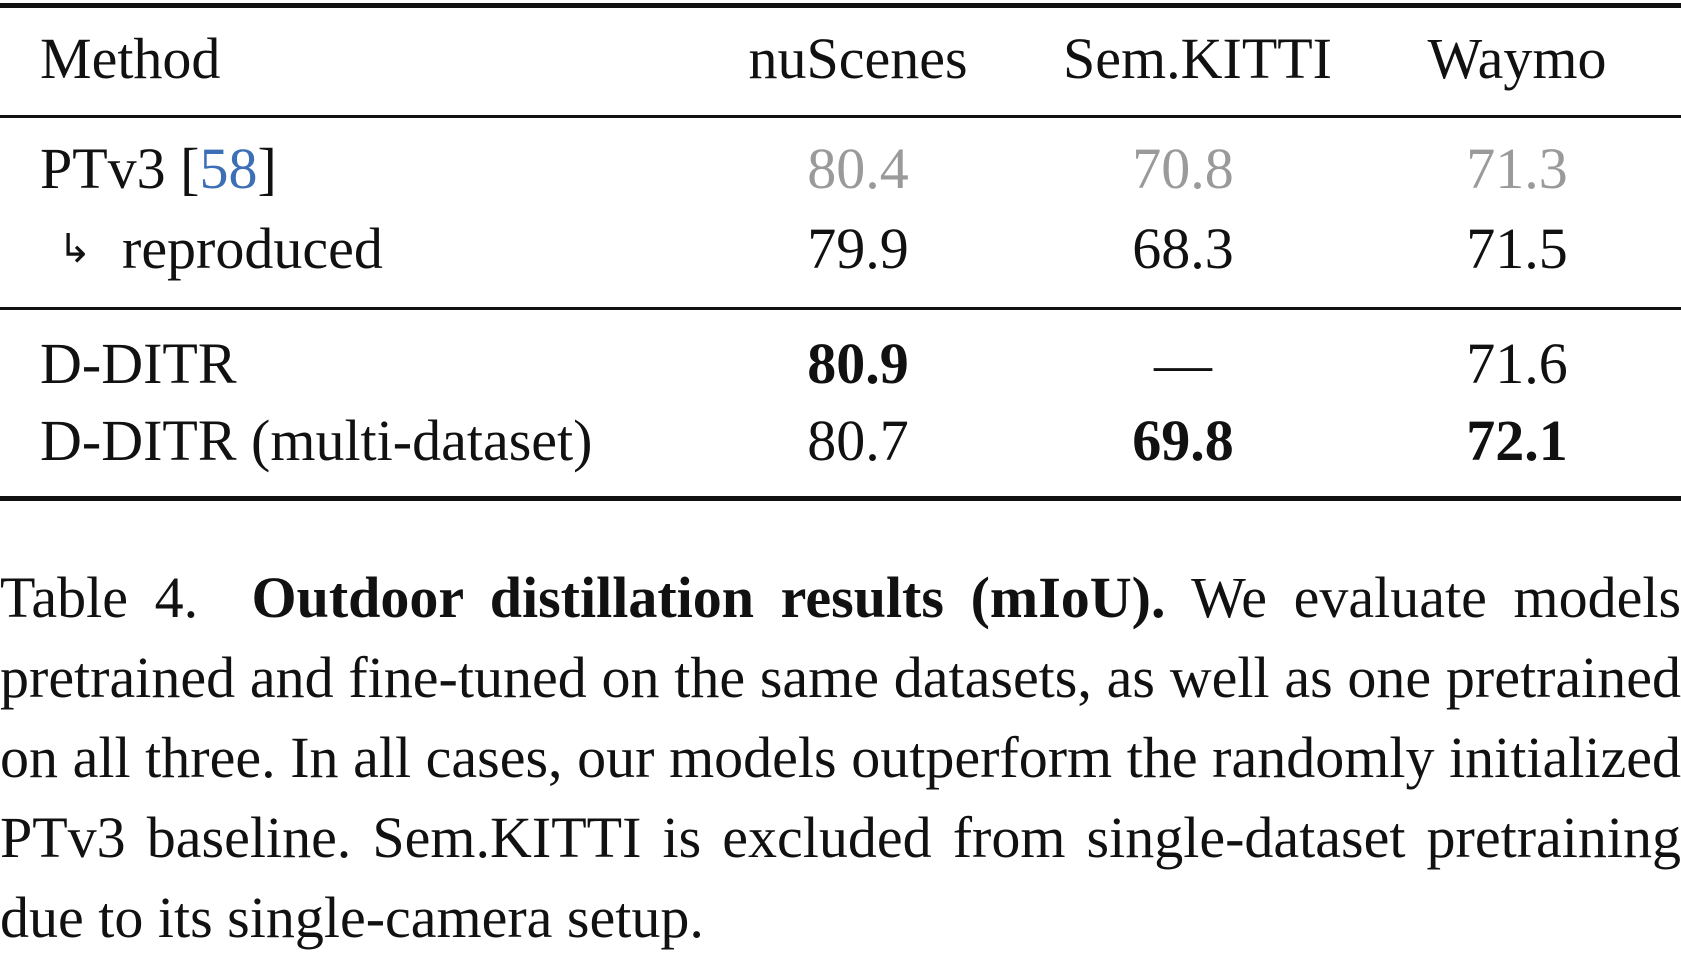  What do you see at coordinates (858, 168) in the screenshot?
I see `table-cell: 80.4` at bounding box center [858, 168].